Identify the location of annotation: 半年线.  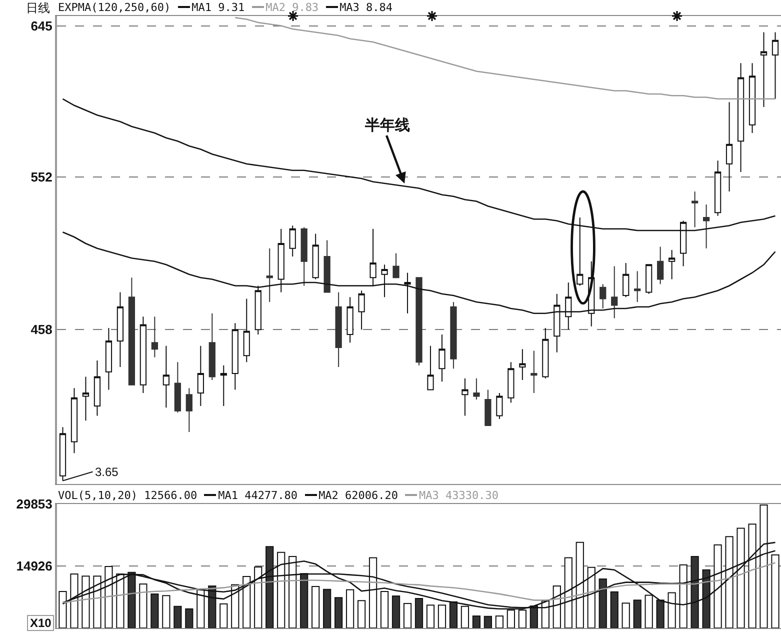
(387, 125).